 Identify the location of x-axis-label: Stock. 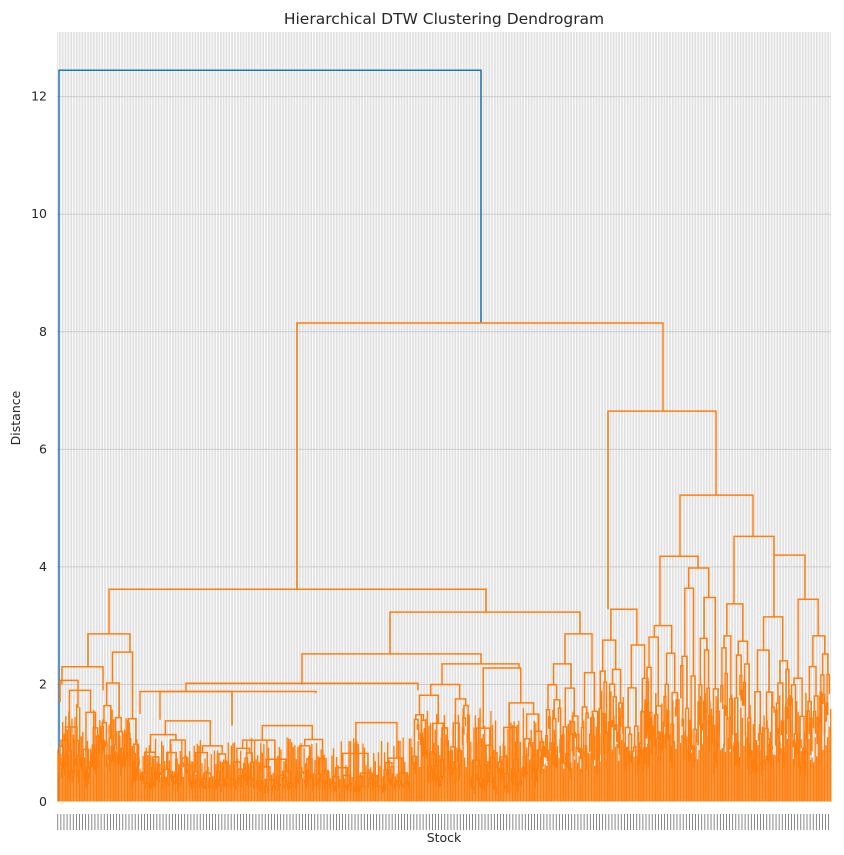
(444, 837).